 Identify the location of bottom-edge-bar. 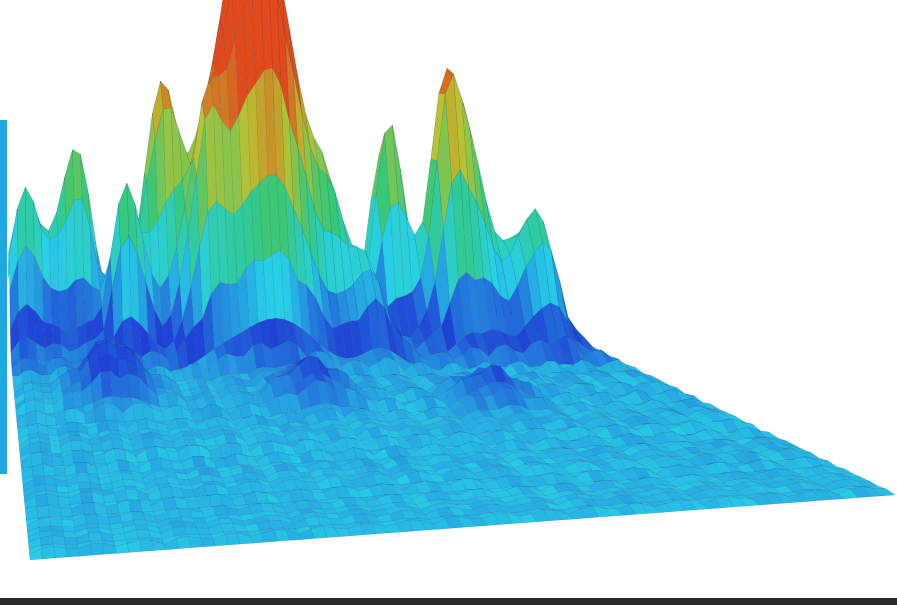
(448, 601).